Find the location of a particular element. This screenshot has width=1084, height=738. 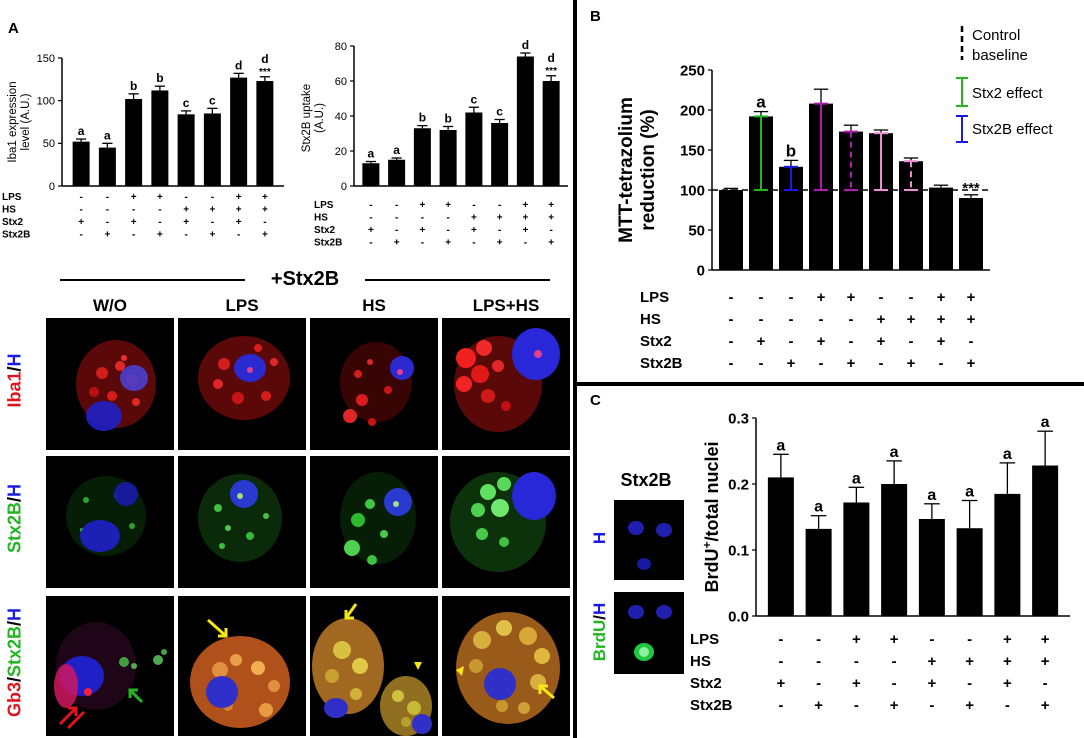

micrograph-stx2b-wo is located at coordinates (110, 522).